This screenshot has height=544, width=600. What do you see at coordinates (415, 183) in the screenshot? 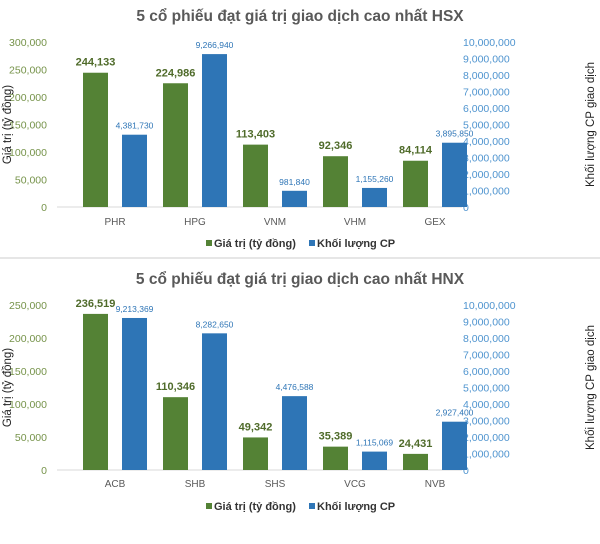
I see `bar-value-GEX` at bounding box center [415, 183].